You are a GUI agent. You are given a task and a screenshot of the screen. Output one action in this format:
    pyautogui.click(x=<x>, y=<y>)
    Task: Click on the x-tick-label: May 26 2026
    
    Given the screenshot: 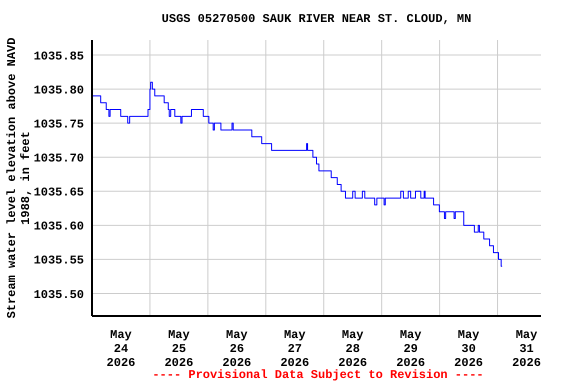 What is the action you would take?
    pyautogui.click(x=237, y=349)
    